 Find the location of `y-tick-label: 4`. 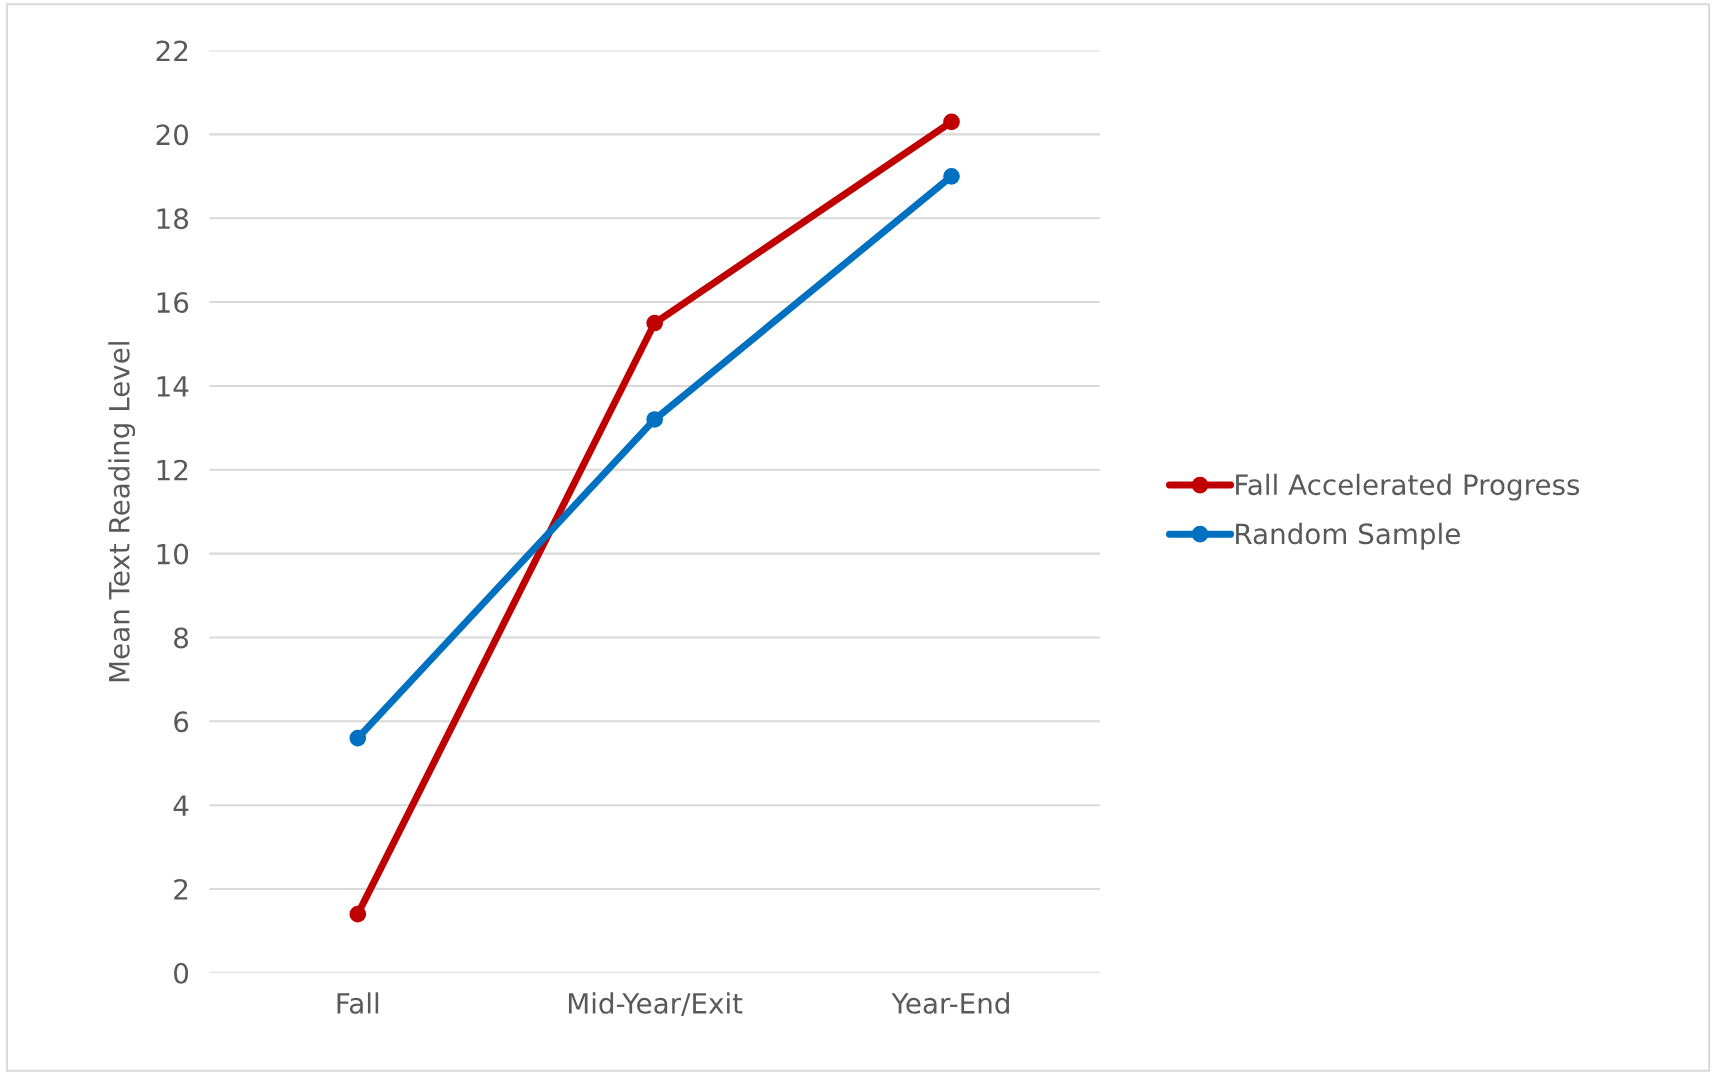

y-tick-label: 4 is located at coordinates (181, 805).